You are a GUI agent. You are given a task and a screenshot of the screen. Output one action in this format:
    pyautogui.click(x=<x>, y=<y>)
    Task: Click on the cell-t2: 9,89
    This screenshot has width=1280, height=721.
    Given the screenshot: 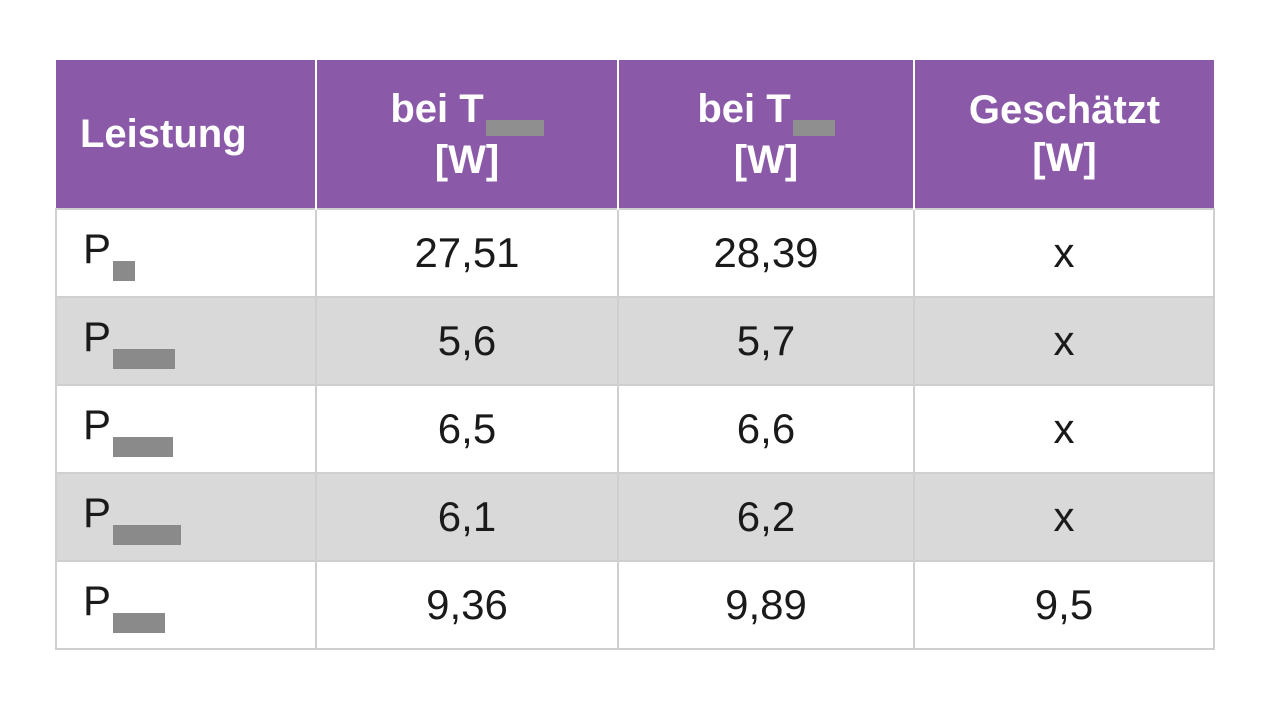 What is the action you would take?
    pyautogui.click(x=766, y=605)
    